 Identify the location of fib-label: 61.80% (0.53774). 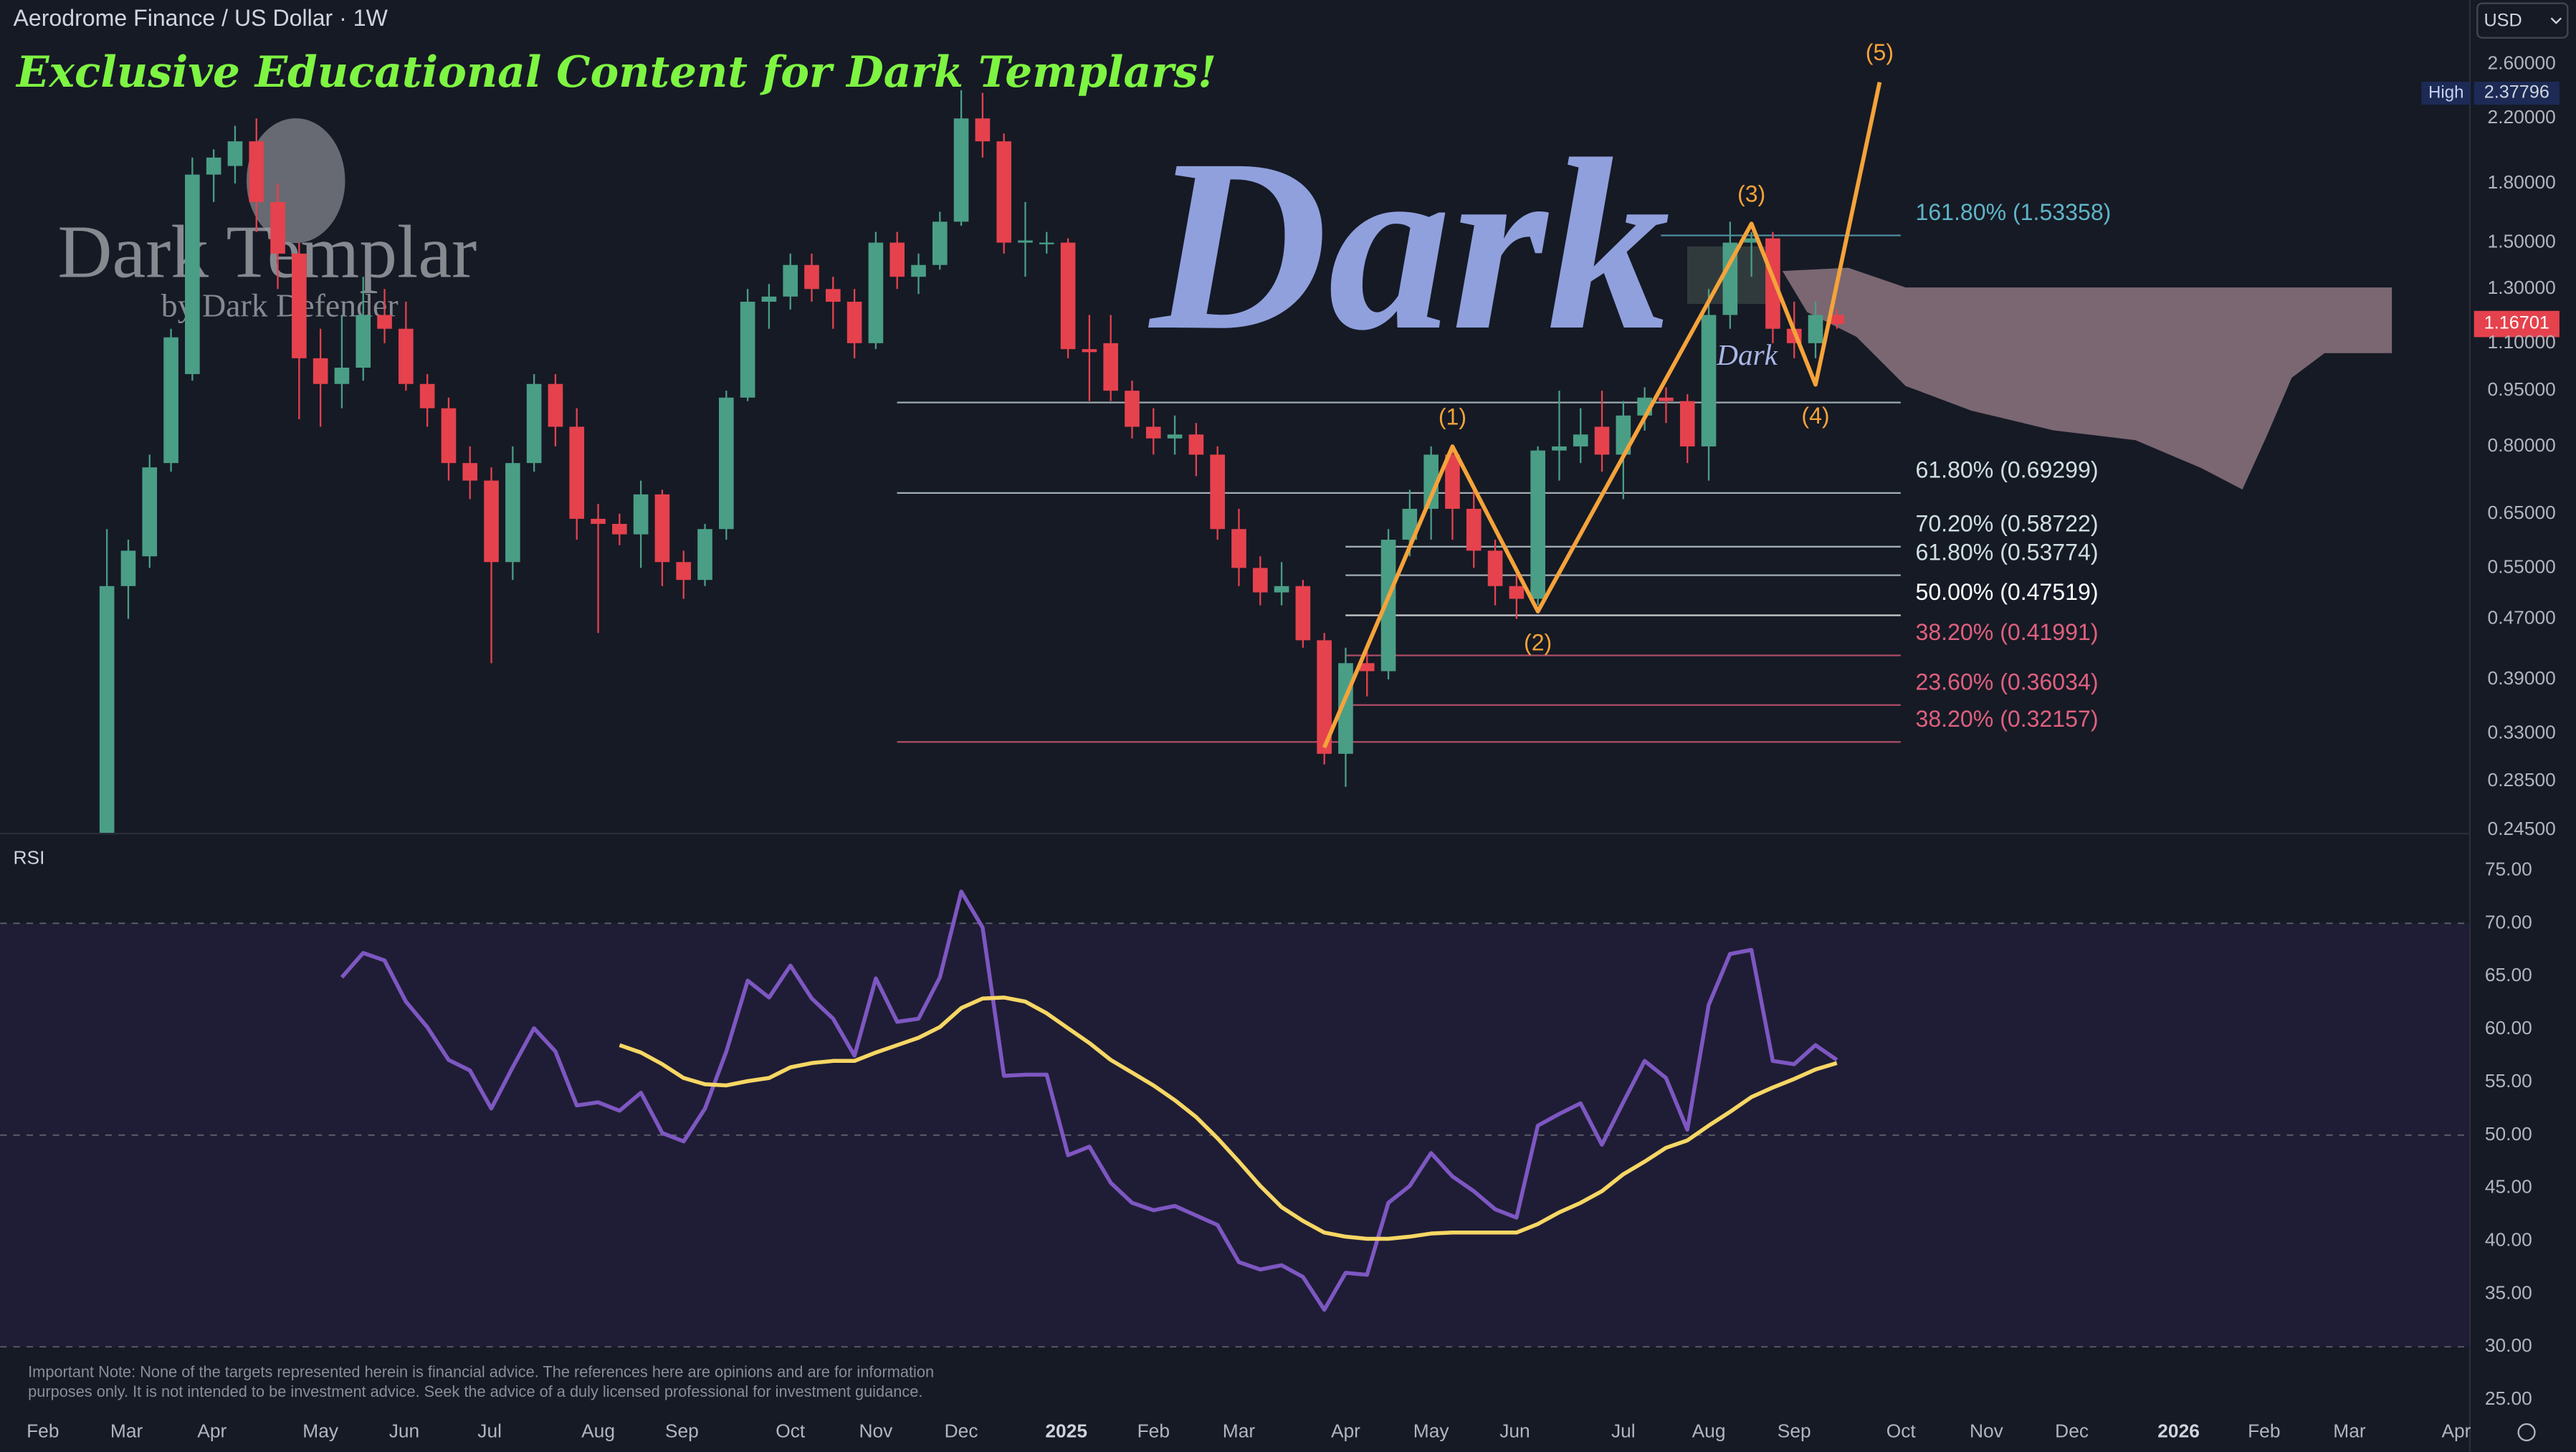
(2006, 552).